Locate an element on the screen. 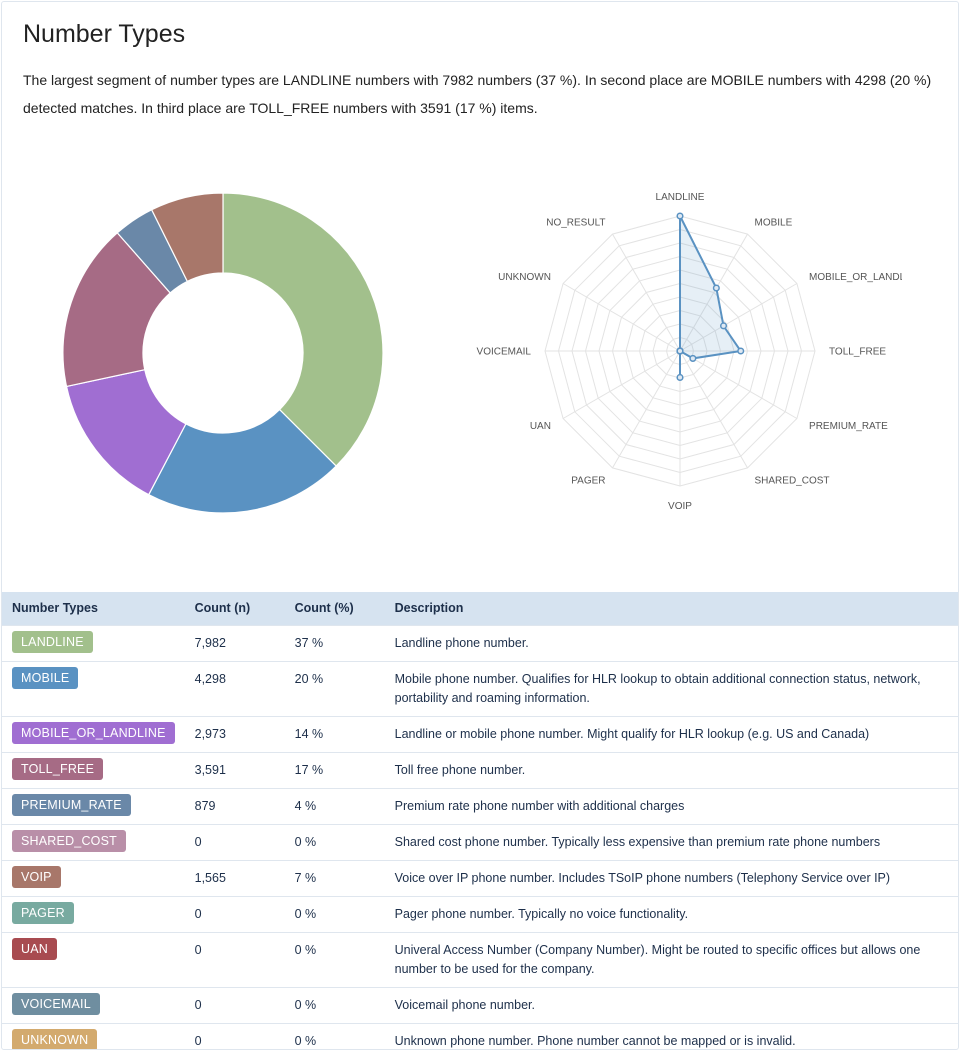  radar-point-toll-free is located at coordinates (741, 351).